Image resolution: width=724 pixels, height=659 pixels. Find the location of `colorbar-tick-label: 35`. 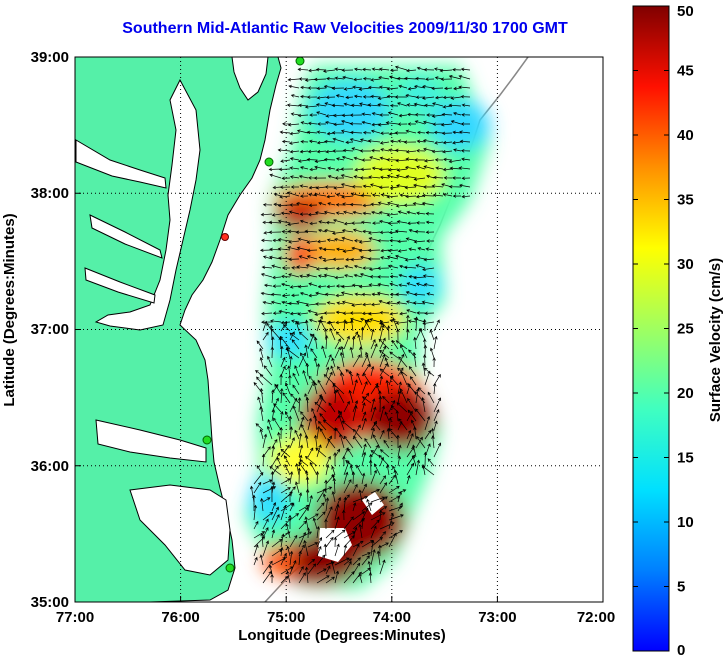

colorbar-tick-label: 35 is located at coordinates (685, 200).